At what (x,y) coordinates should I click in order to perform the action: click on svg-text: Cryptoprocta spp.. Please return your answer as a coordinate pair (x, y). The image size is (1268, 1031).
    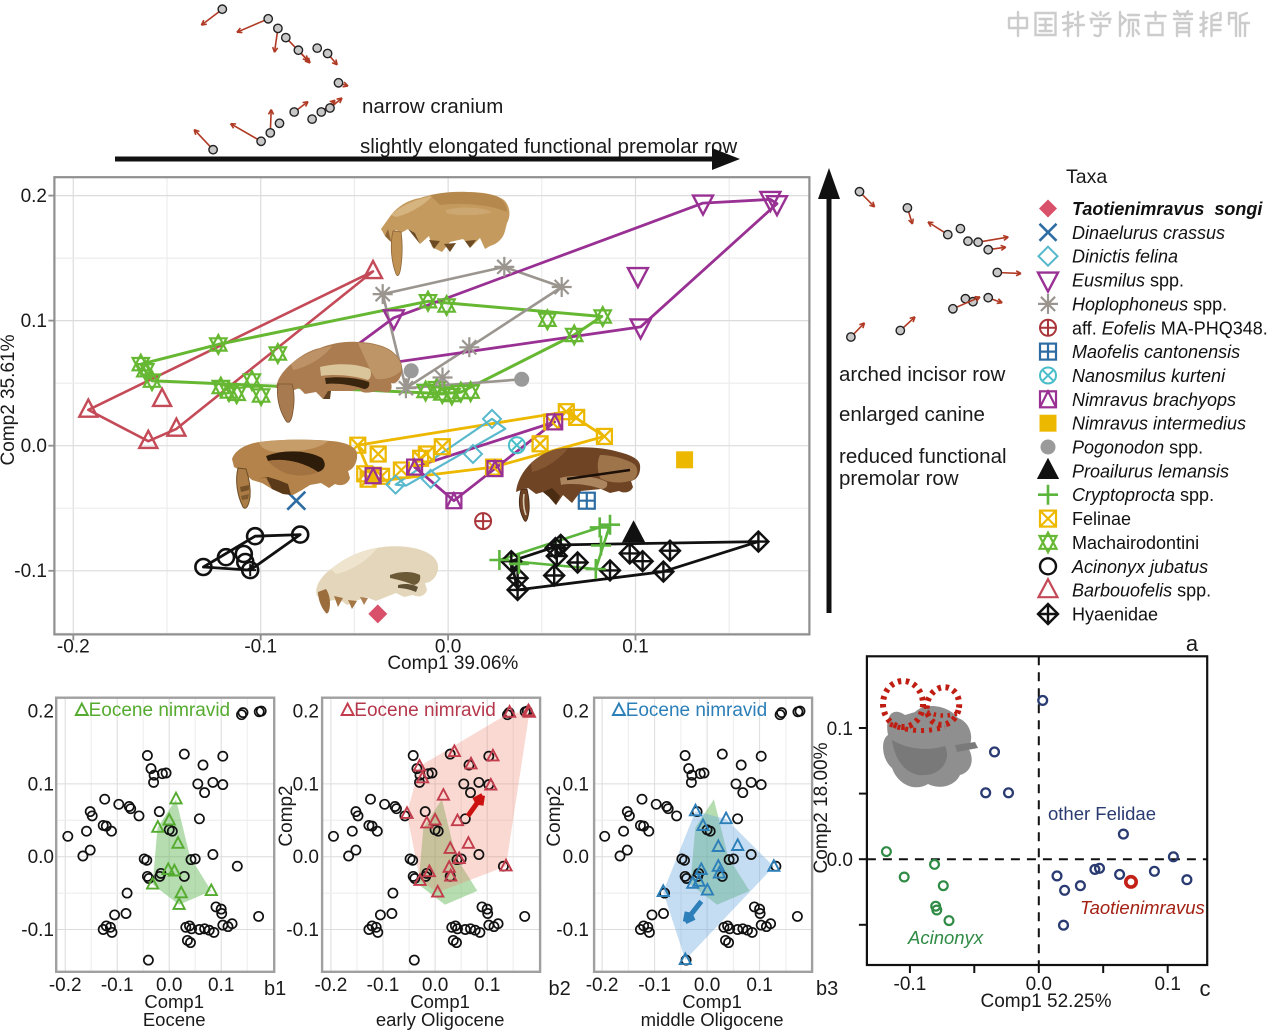
    Looking at the image, I should click on (1143, 495).